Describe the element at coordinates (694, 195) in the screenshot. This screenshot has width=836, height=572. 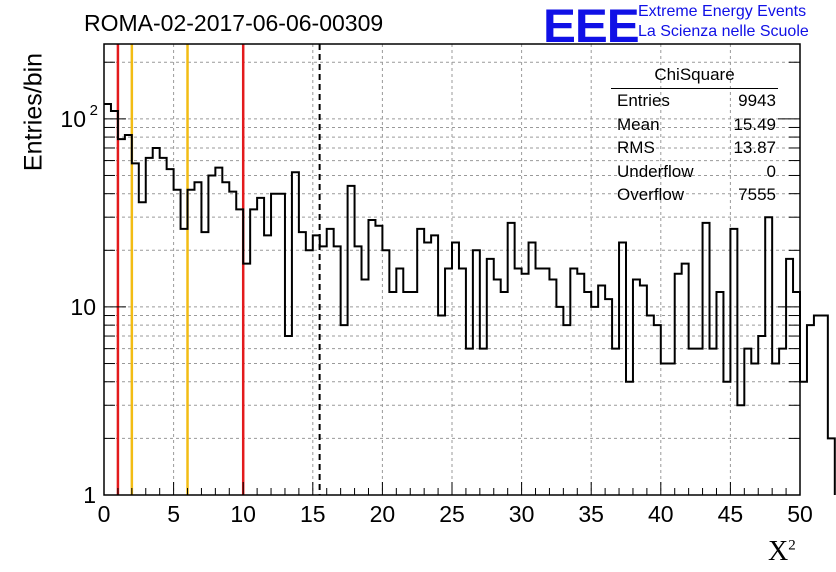
I see `stats-row: Overflow 7555` at that location.